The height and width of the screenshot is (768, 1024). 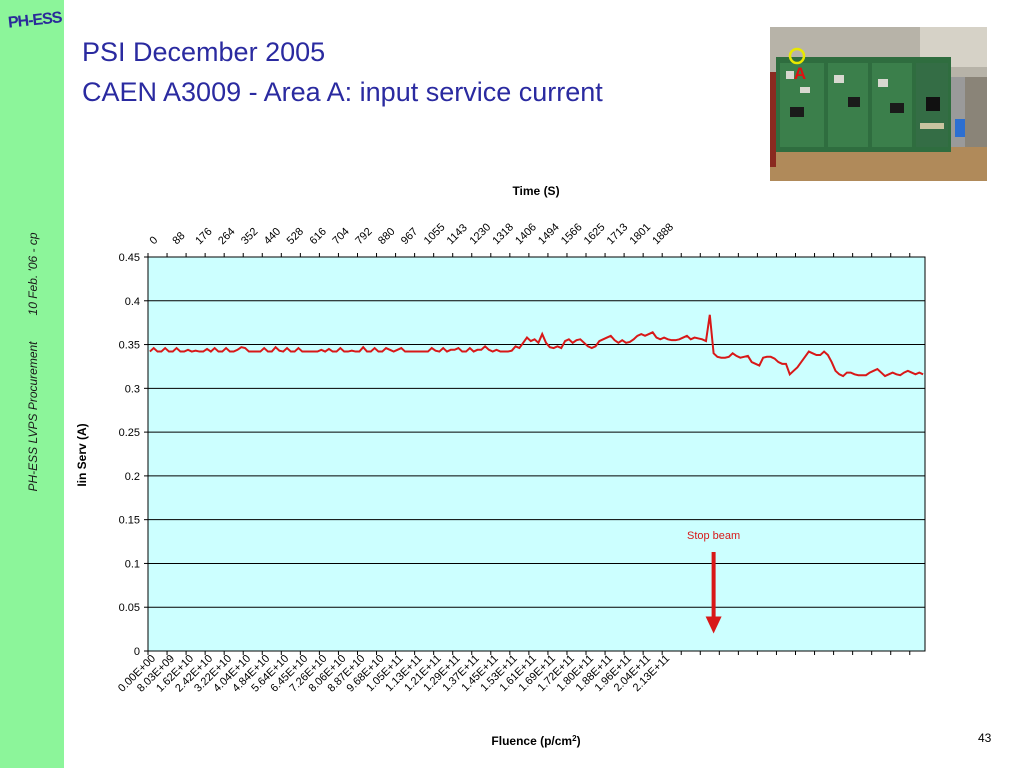 I want to click on top-tick-label: 1230, so click(x=480, y=234).